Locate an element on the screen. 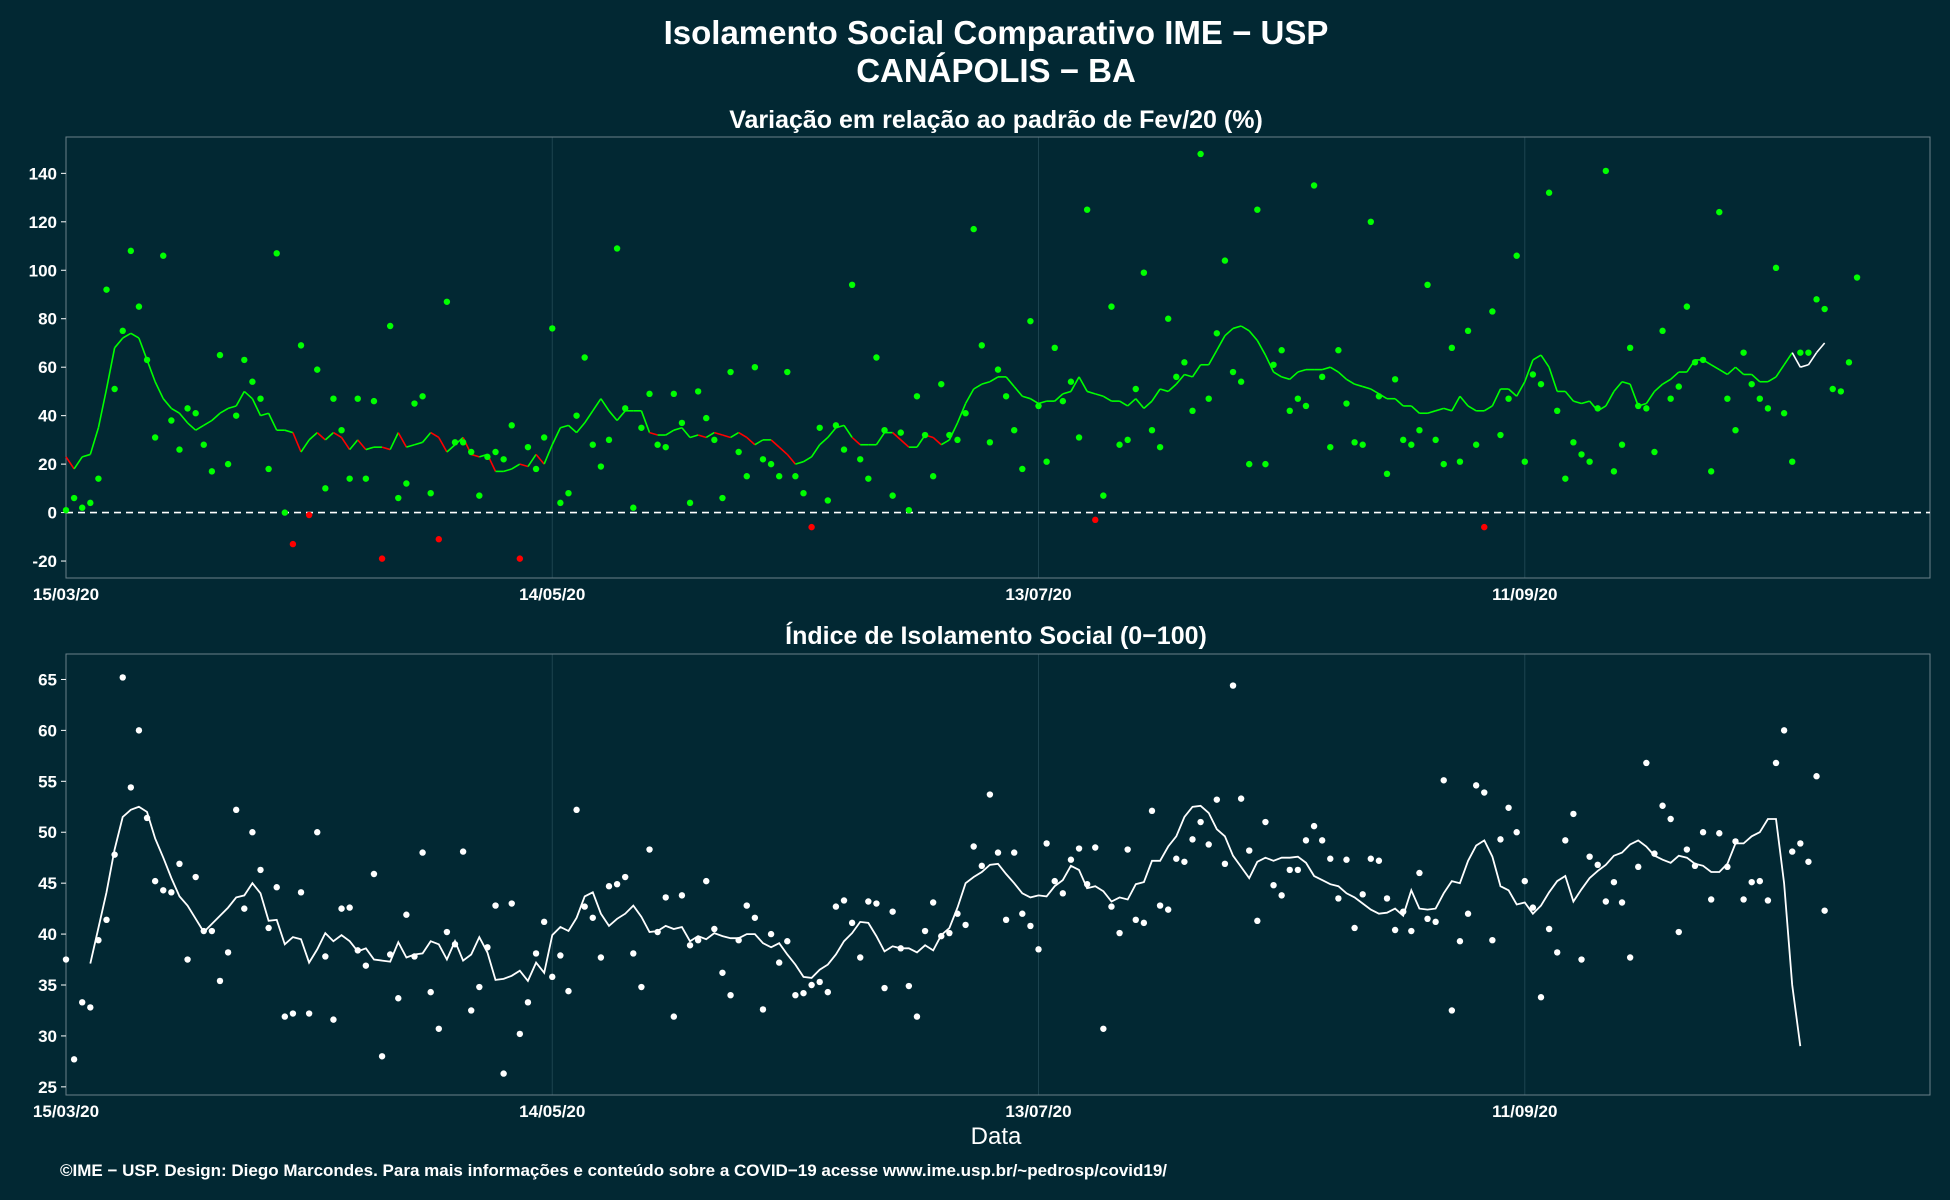 The height and width of the screenshot is (1200, 1950). main-subtitle: CANÁPOLIS − BA is located at coordinates (996, 70).